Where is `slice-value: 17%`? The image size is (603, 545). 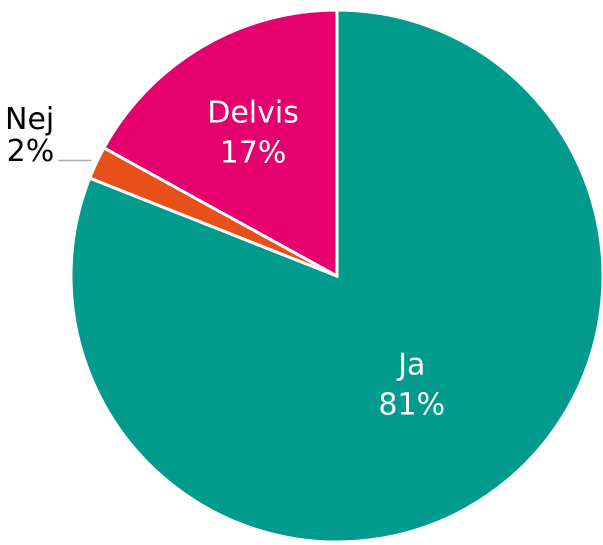
slice-value: 17% is located at coordinates (253, 153).